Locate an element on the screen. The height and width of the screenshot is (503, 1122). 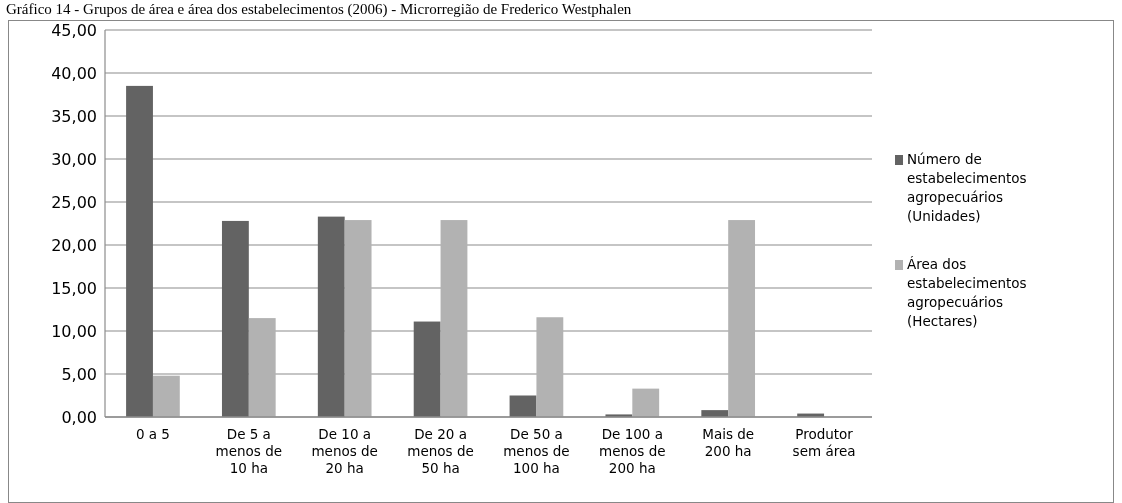
x-tick-label: De 50 a menos de 100 ha is located at coordinates (536, 451).